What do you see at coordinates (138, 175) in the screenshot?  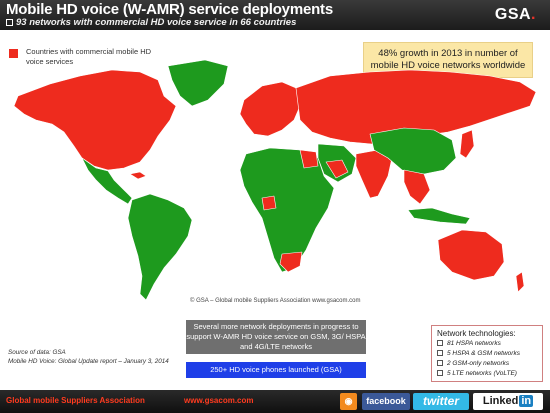 I see `region-caribbean` at bounding box center [138, 175].